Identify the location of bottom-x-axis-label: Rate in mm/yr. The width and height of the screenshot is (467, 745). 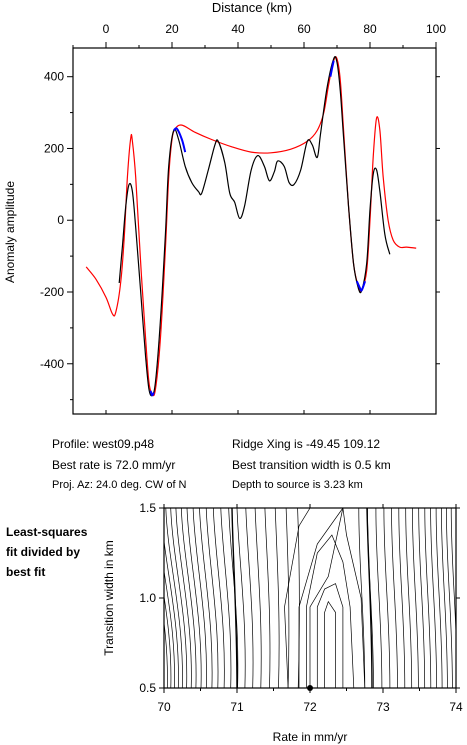
(310, 737).